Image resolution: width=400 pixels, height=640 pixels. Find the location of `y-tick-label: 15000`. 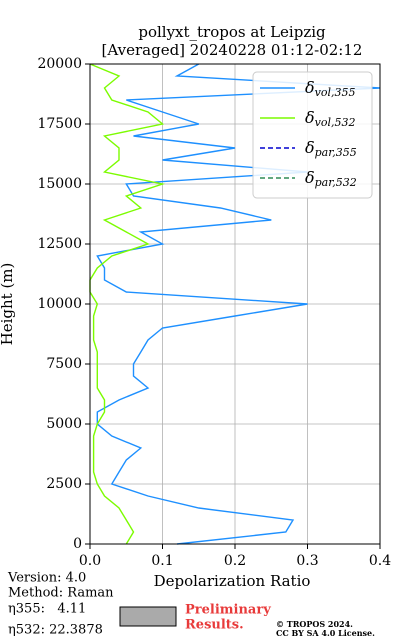

y-tick-label: 15000 is located at coordinates (59, 184).